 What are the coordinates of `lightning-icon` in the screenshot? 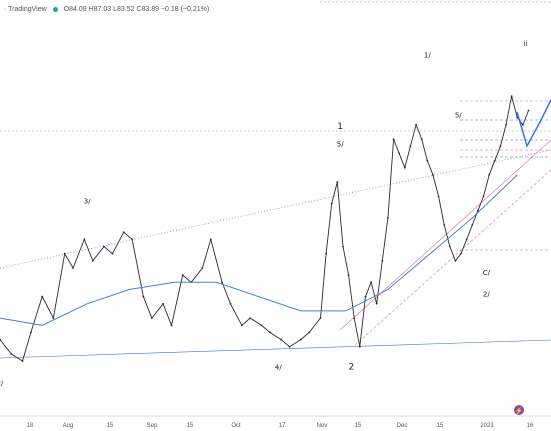 It's located at (519, 410).